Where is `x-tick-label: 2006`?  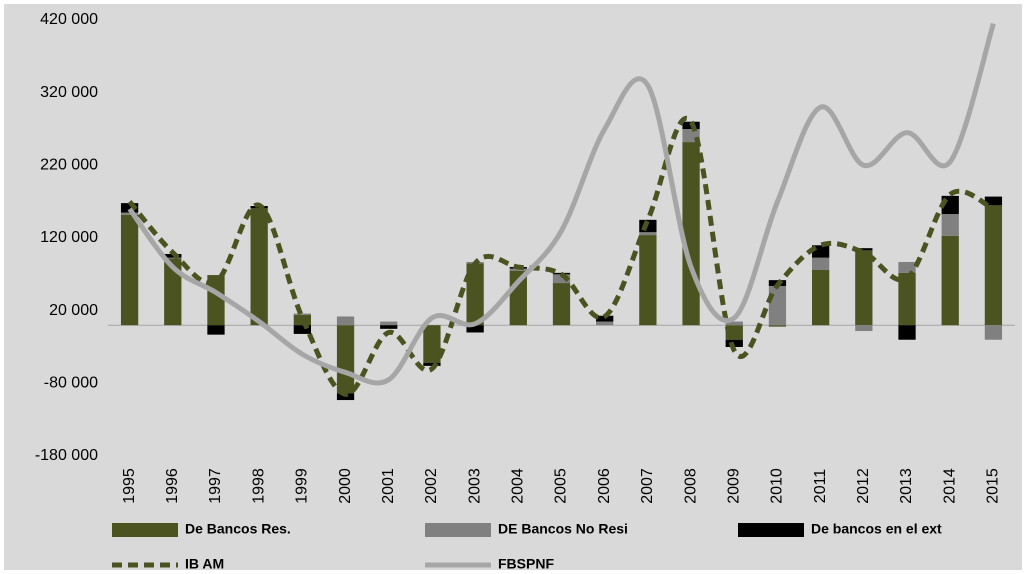
x-tick-label: 2006 is located at coordinates (604, 486).